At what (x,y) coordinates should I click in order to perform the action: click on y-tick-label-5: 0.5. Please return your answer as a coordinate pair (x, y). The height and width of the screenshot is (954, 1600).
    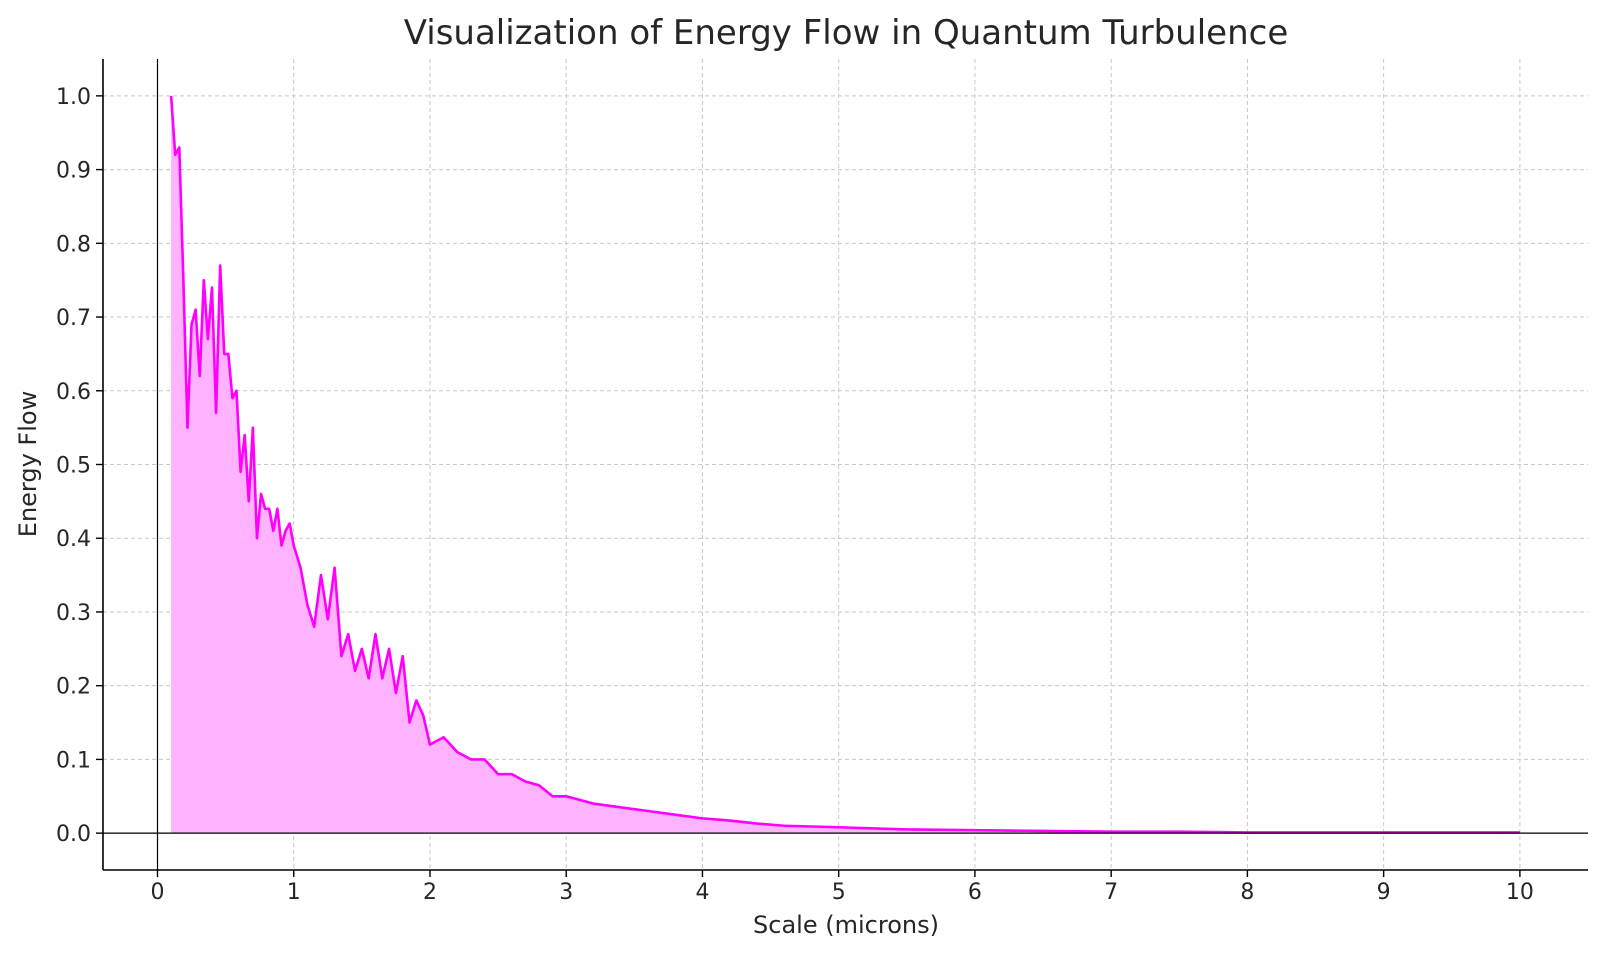
    Looking at the image, I should click on (73, 466).